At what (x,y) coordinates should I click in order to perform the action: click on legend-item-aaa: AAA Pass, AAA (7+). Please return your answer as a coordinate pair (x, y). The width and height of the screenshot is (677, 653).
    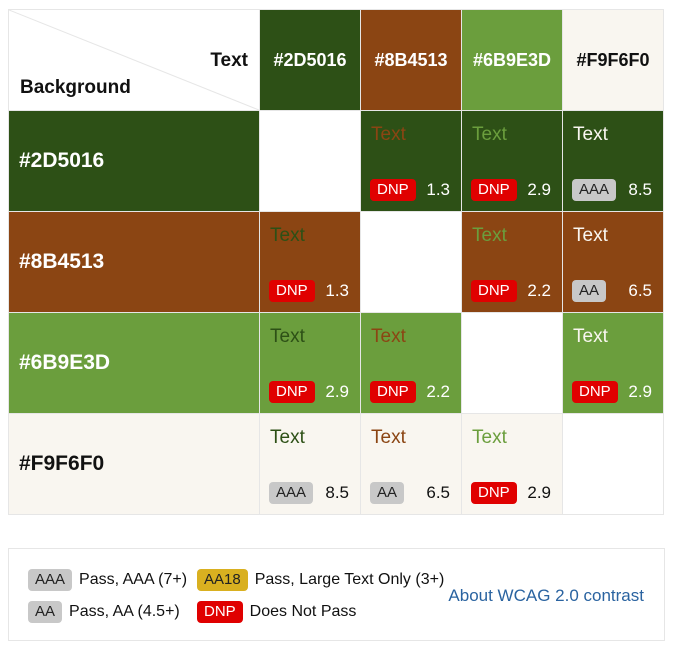
    Looking at the image, I should click on (107, 580).